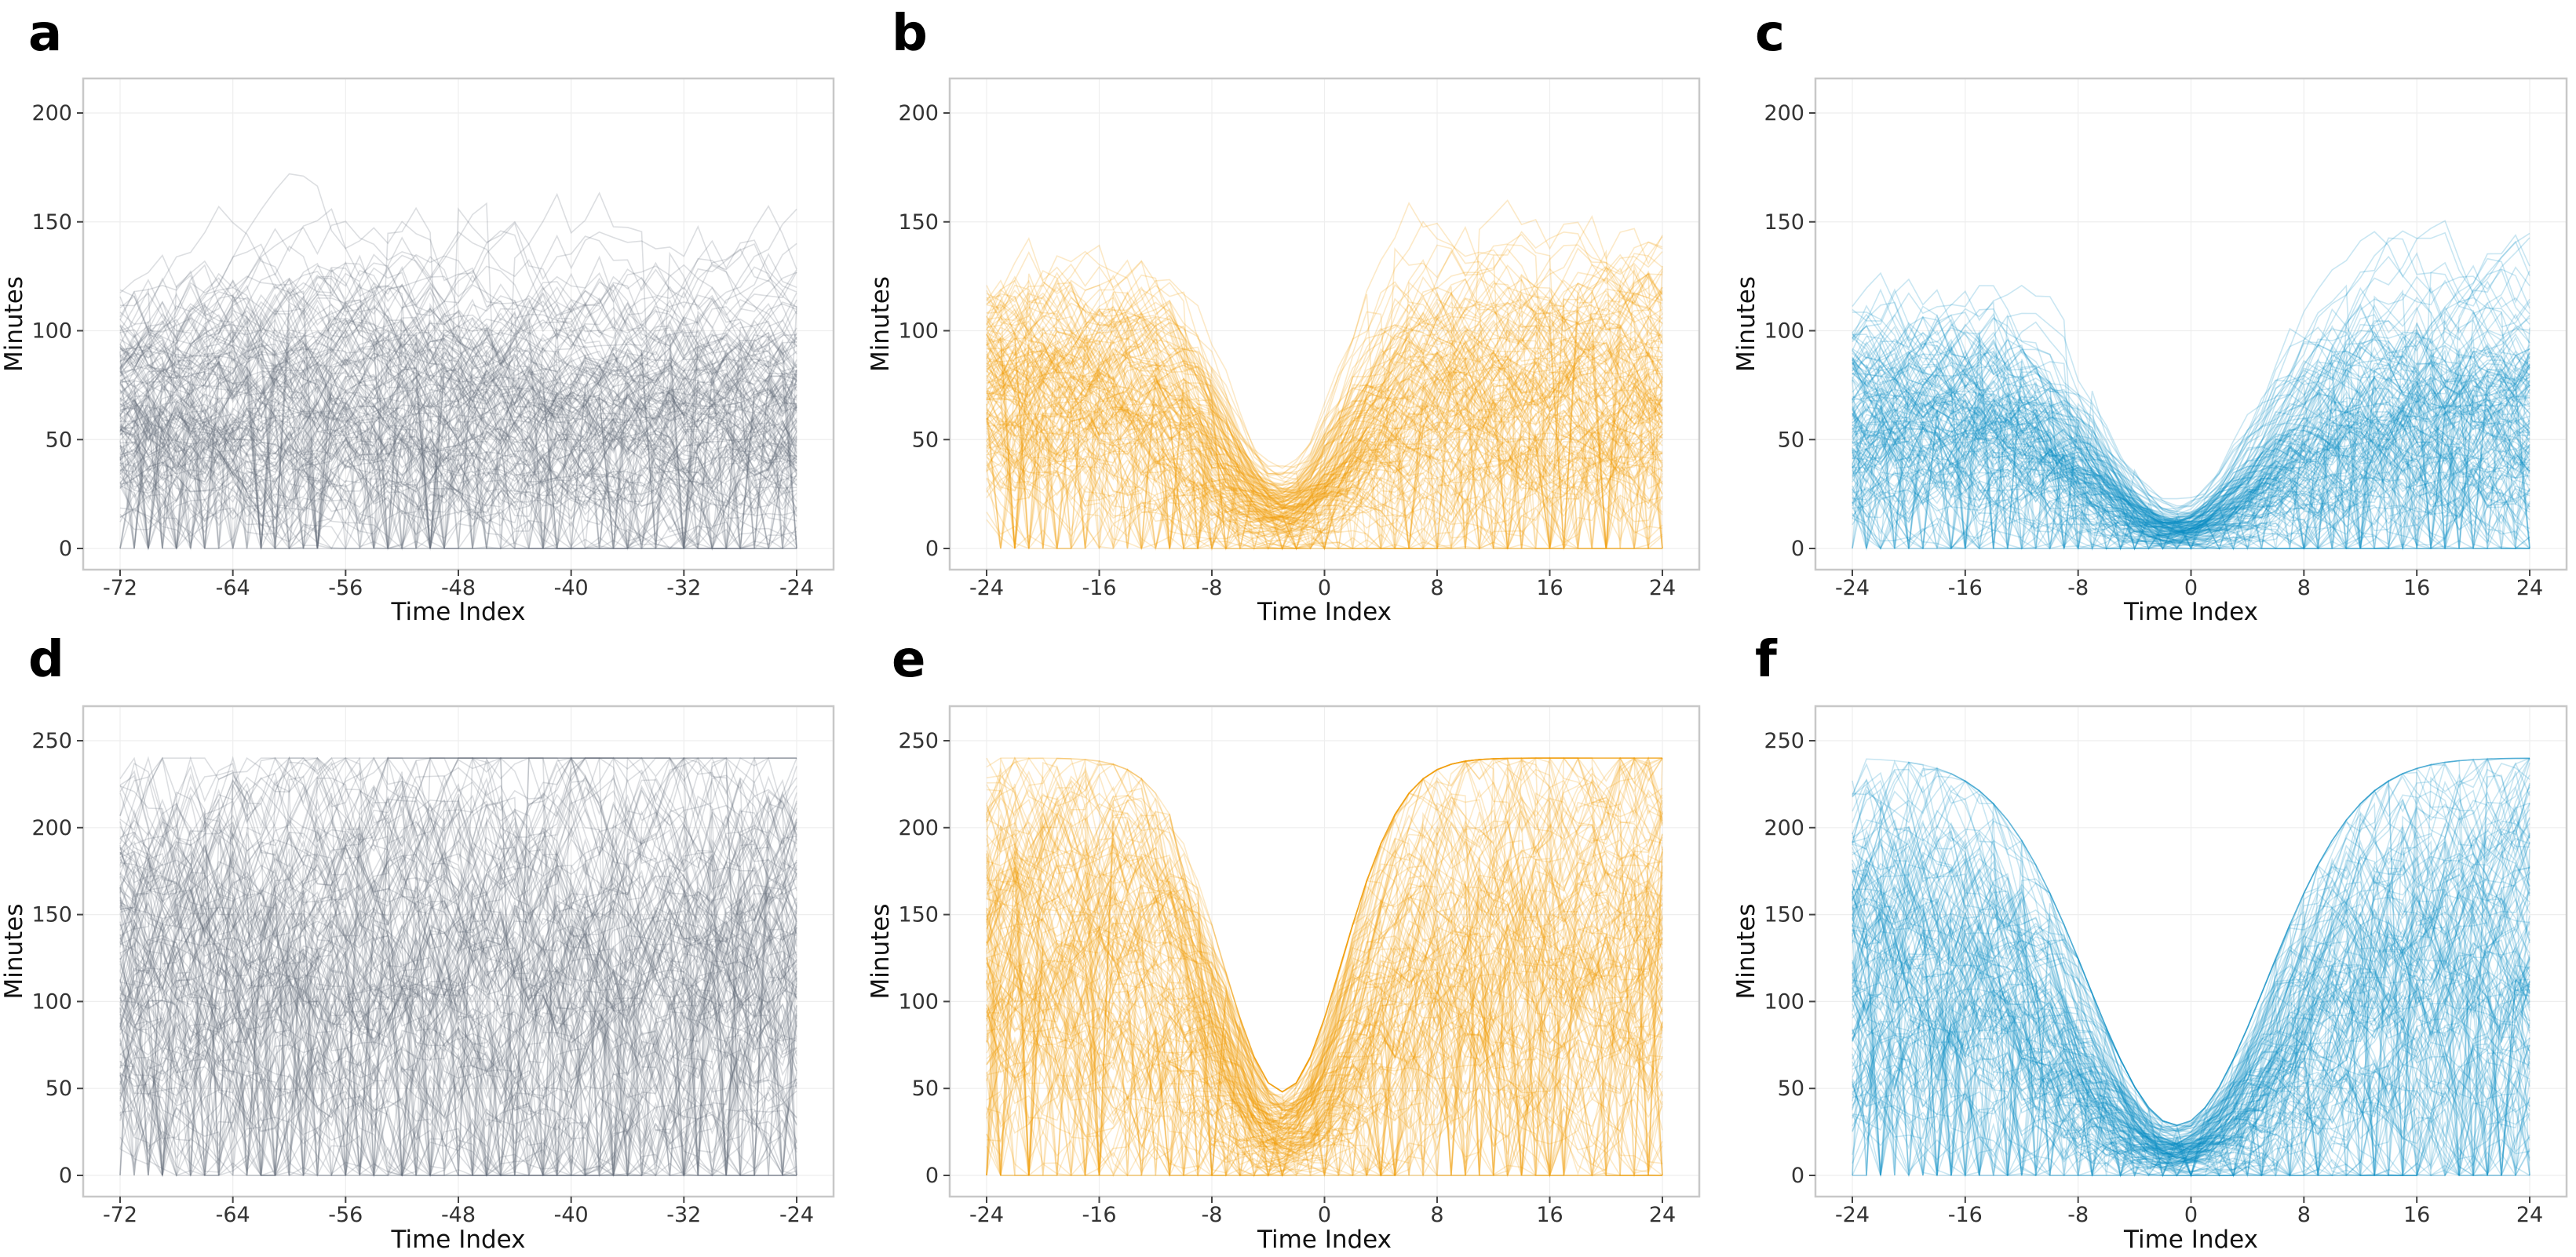 The height and width of the screenshot is (1257, 2576). Describe the element at coordinates (59, 1089) in the screenshot. I see `y-tick-label: 50` at that location.